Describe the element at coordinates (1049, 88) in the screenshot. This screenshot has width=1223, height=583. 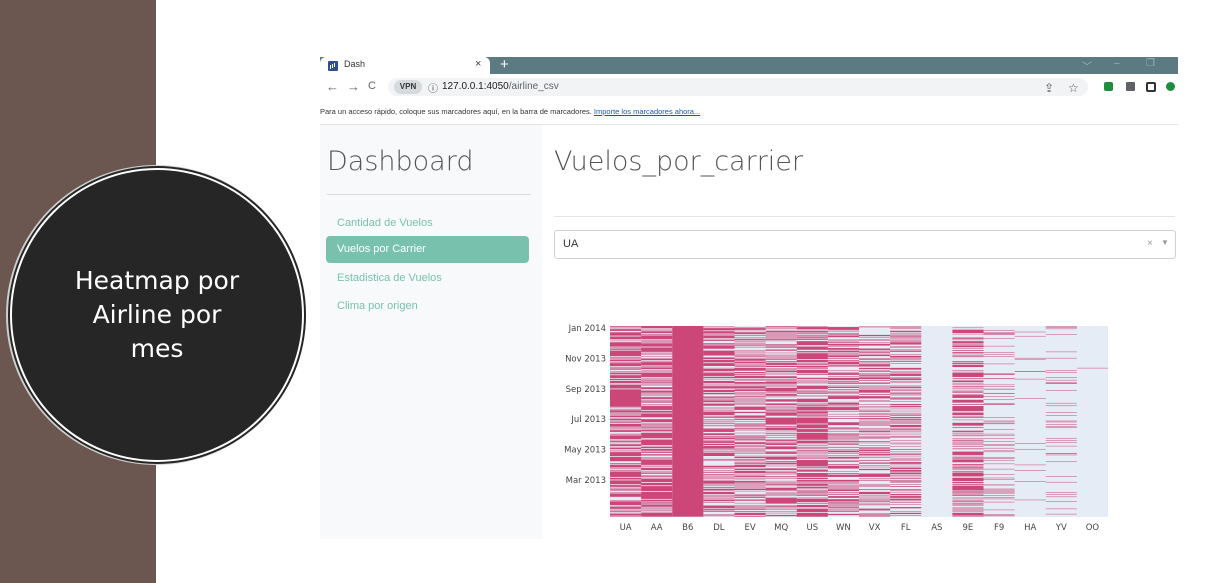
I see `share-icon: ⇪` at that location.